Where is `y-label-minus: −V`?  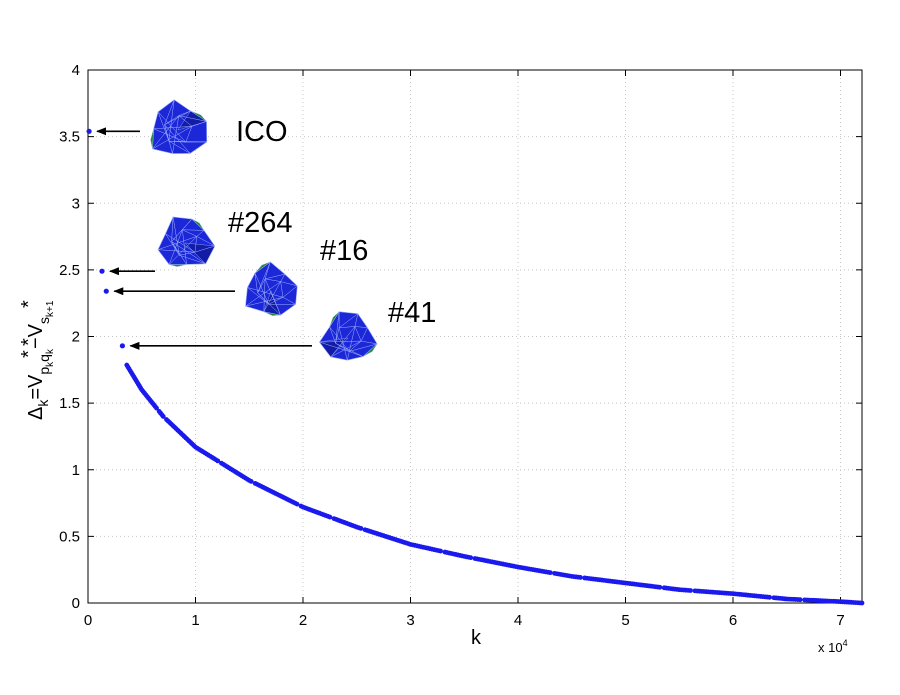 y-label-minus: −V is located at coordinates (36, 336).